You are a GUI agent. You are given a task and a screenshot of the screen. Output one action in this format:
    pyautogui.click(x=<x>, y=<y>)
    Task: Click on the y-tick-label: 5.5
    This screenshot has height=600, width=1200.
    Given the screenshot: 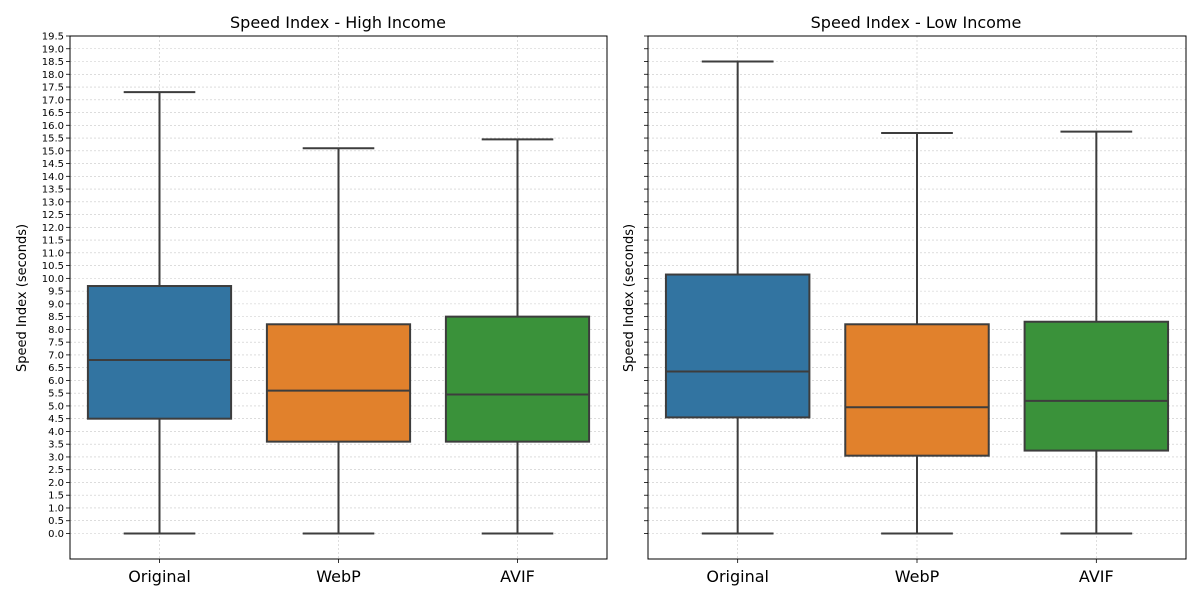 What is the action you would take?
    pyautogui.click(x=56, y=394)
    